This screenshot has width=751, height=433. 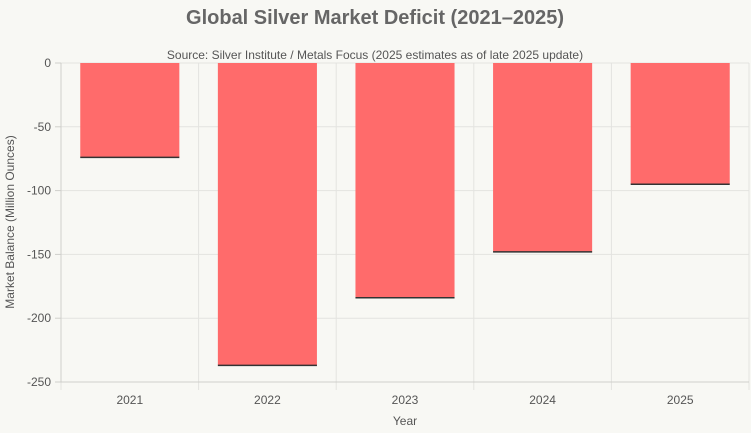 I want to click on y-axis-label: Market Balance (Million Ounces), so click(x=10, y=221).